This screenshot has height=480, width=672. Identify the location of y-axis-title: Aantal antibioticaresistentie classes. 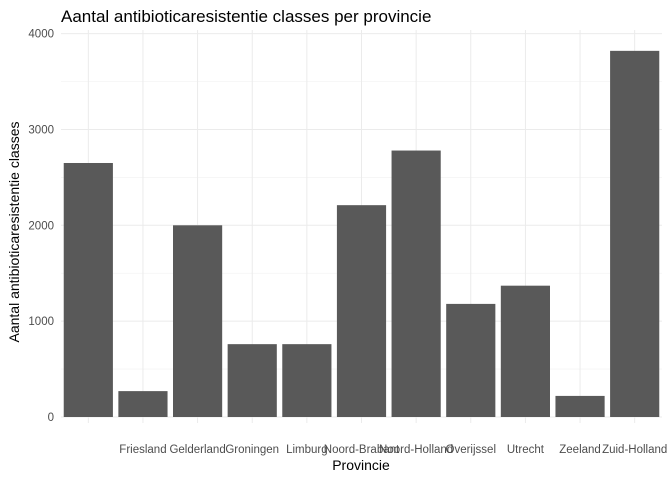
(14, 231).